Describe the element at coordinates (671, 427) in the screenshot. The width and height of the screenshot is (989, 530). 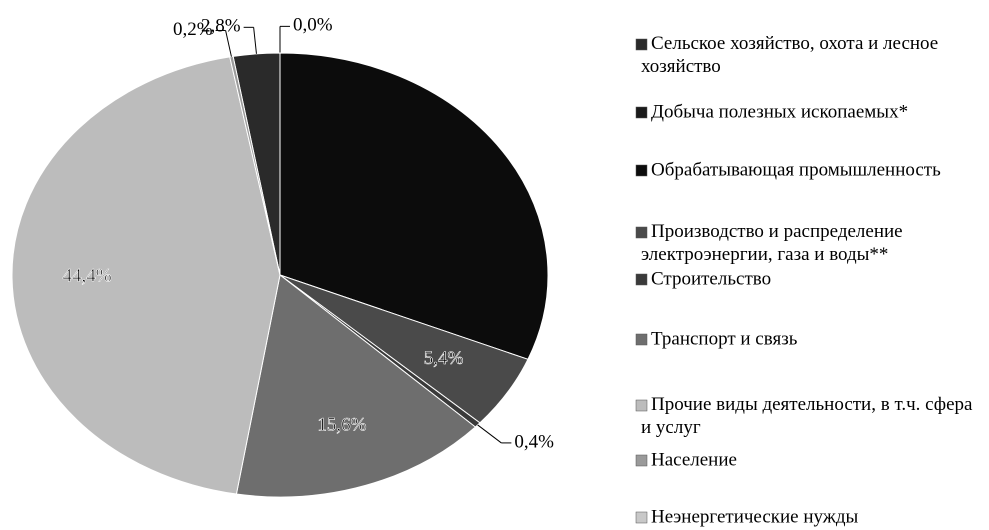
I see `legend-line: и услуг` at that location.